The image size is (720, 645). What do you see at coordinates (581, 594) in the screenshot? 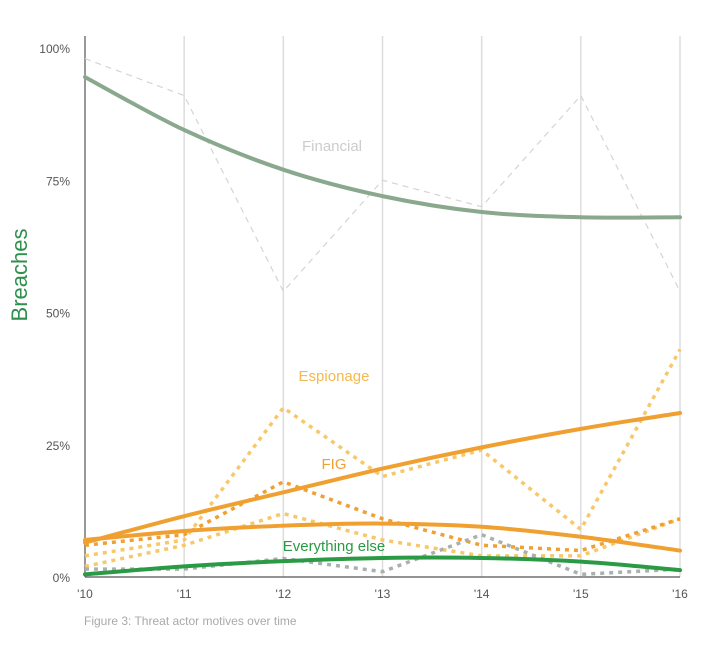
I see `x-tick-label: '15` at bounding box center [581, 594].